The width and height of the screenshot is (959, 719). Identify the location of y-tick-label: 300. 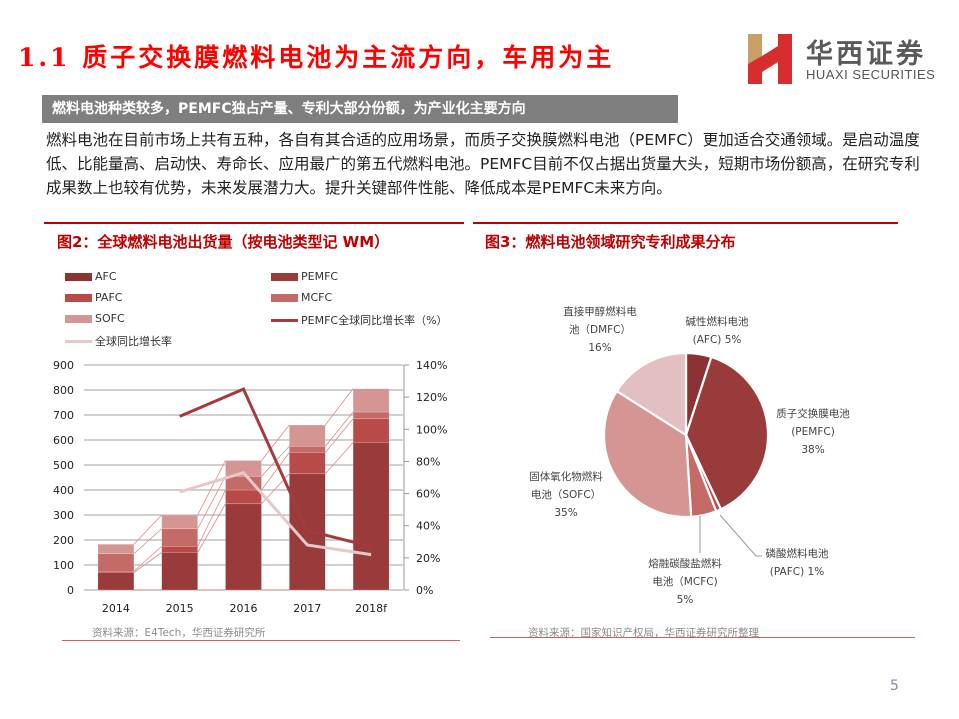
(63, 515).